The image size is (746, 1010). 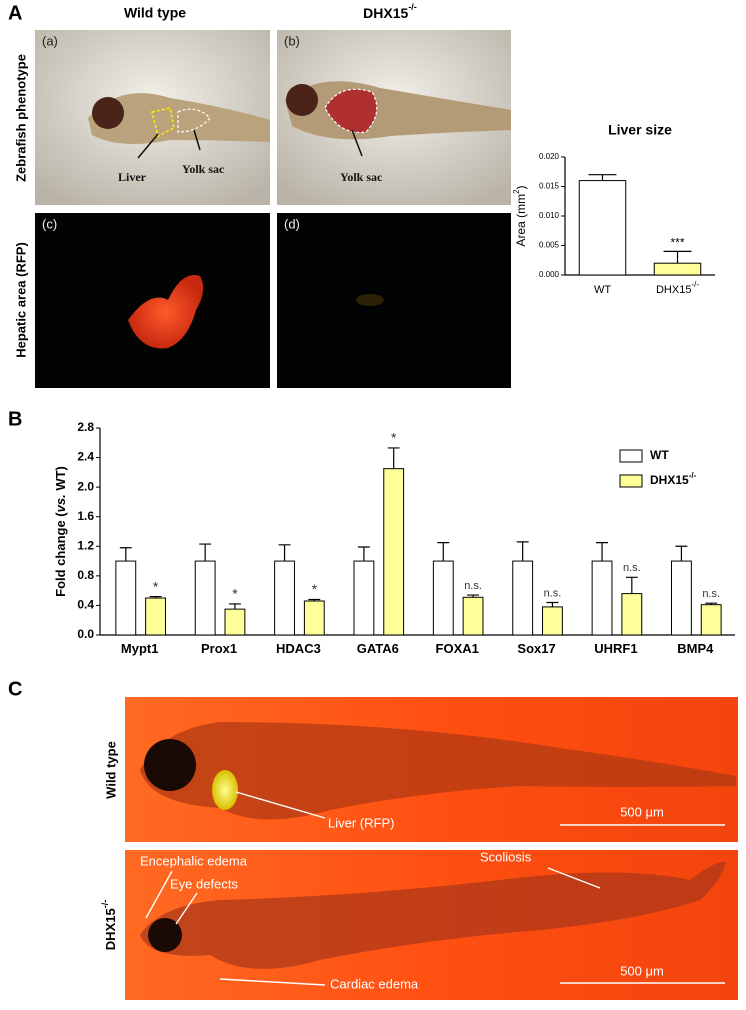 I want to click on row-title: DHX15-/-, so click(x=109, y=925).